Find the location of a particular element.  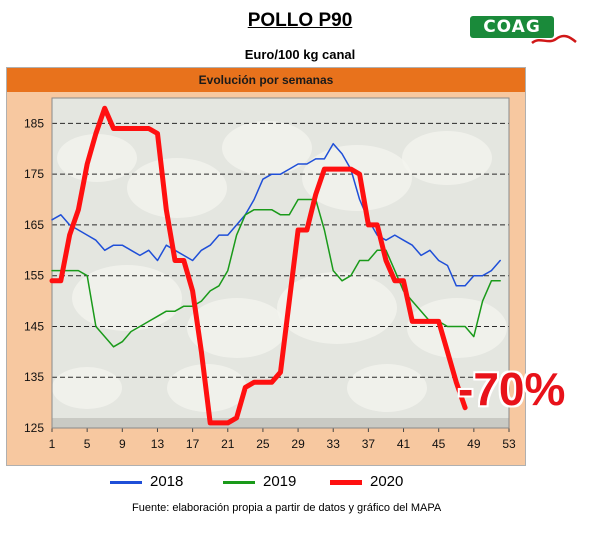

x-tick-label: 49 is located at coordinates (474, 444).